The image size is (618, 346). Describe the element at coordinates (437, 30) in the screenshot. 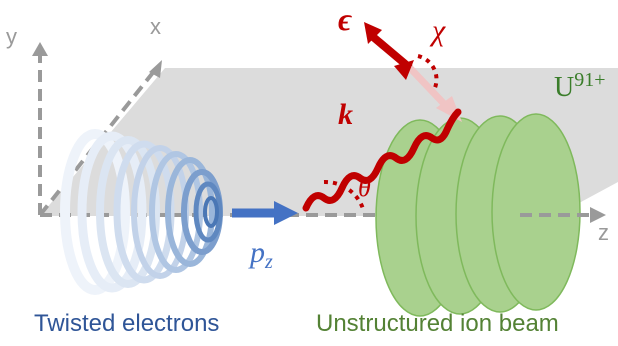

I see `chi-label: χ` at that location.